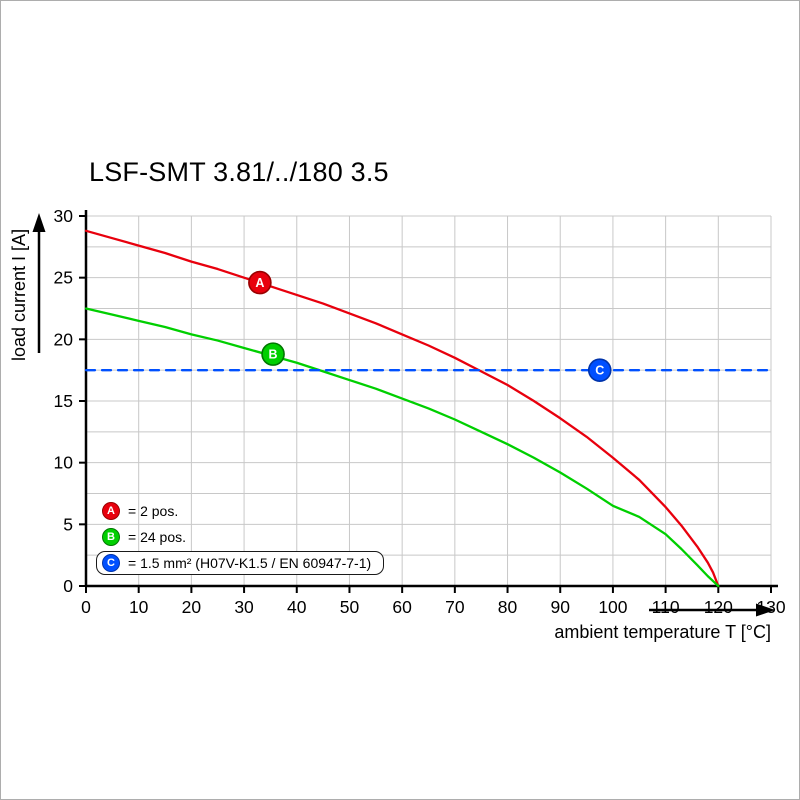  I want to click on y-tick-label: 20, so click(64, 339).